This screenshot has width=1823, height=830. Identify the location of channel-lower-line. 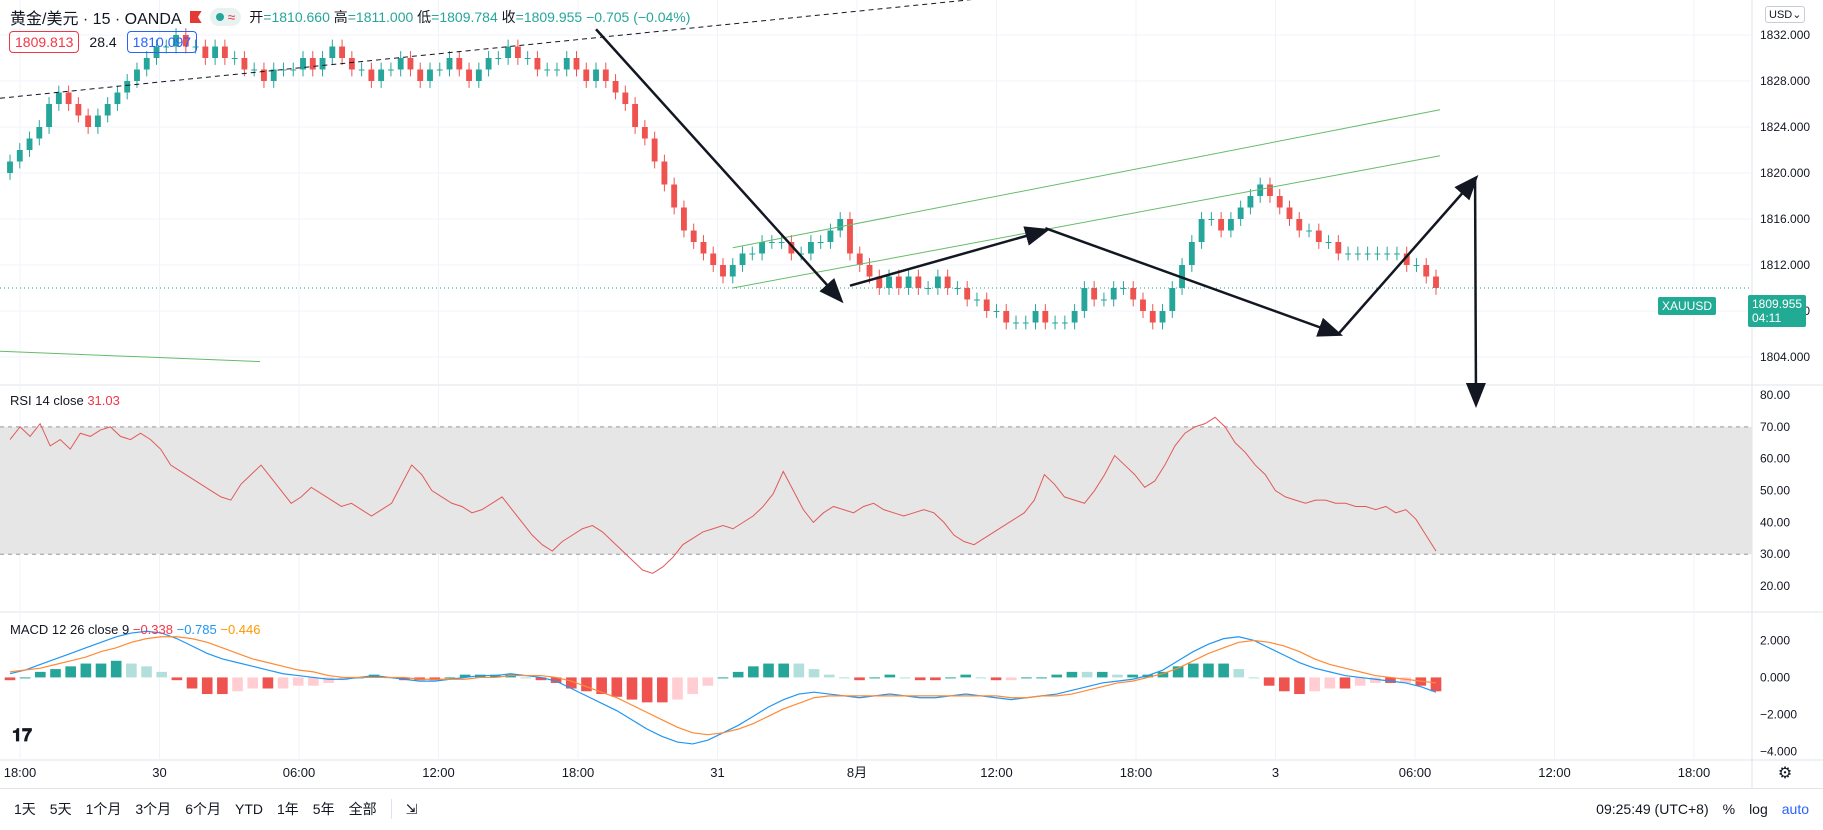
(1086, 222).